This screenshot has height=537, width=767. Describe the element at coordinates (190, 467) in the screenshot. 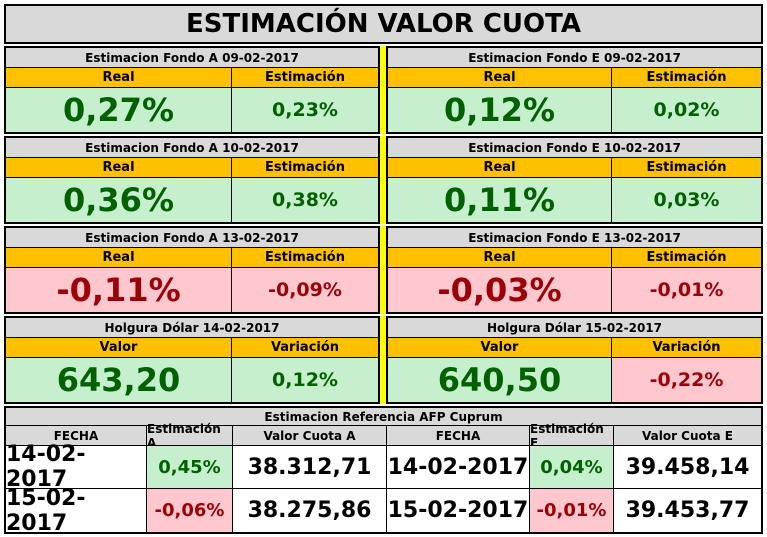

I see `reference-cell-est-a: 0,45%` at that location.